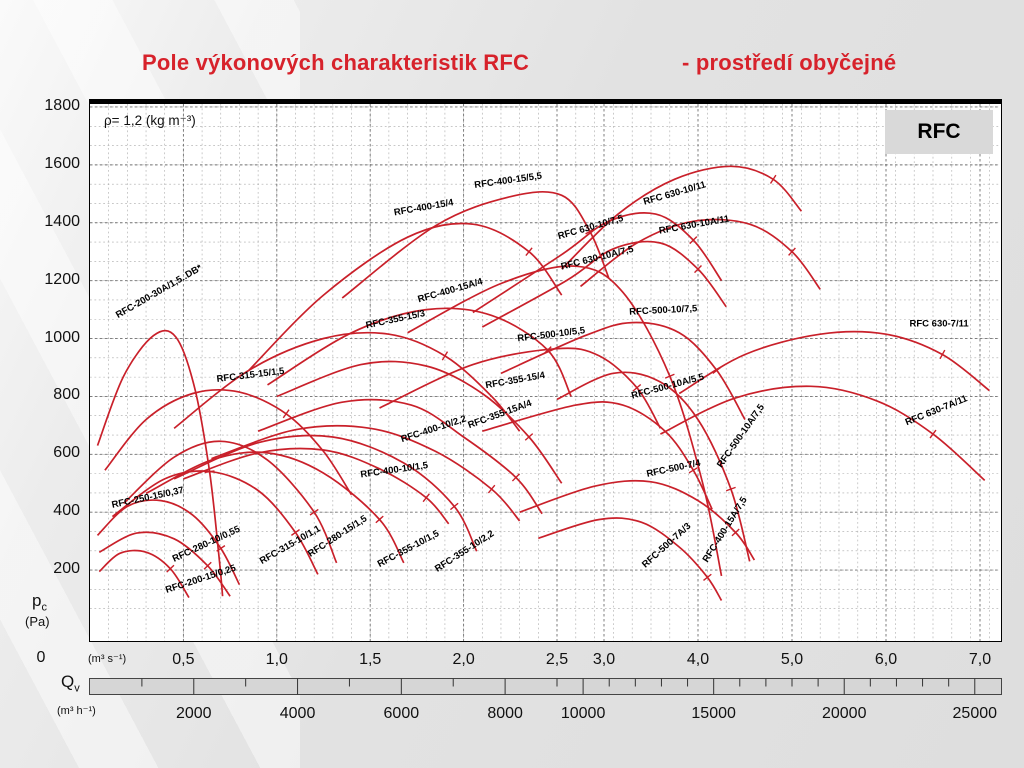 Image resolution: width=1024 pixels, height=768 pixels. I want to click on curve-label: RFC-400-15/4, so click(424, 207).